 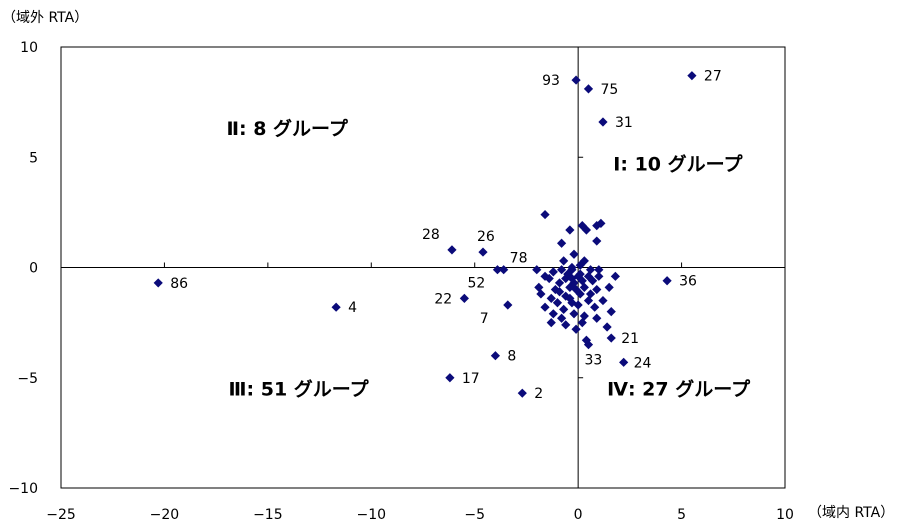 What do you see at coordinates (538, 394) in the screenshot?
I see `point-label: 2` at bounding box center [538, 394].